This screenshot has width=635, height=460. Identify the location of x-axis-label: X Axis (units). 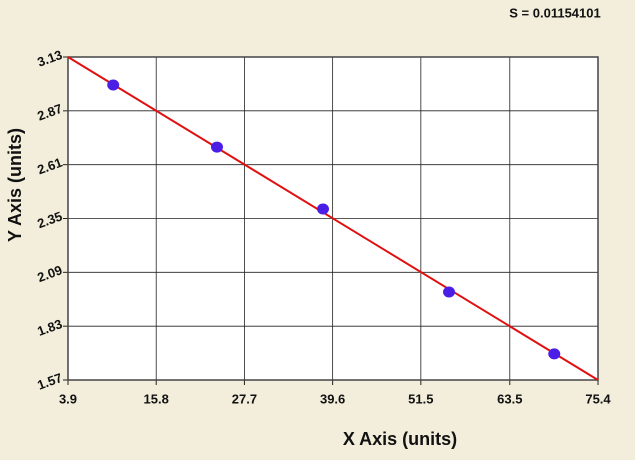
(400, 439).